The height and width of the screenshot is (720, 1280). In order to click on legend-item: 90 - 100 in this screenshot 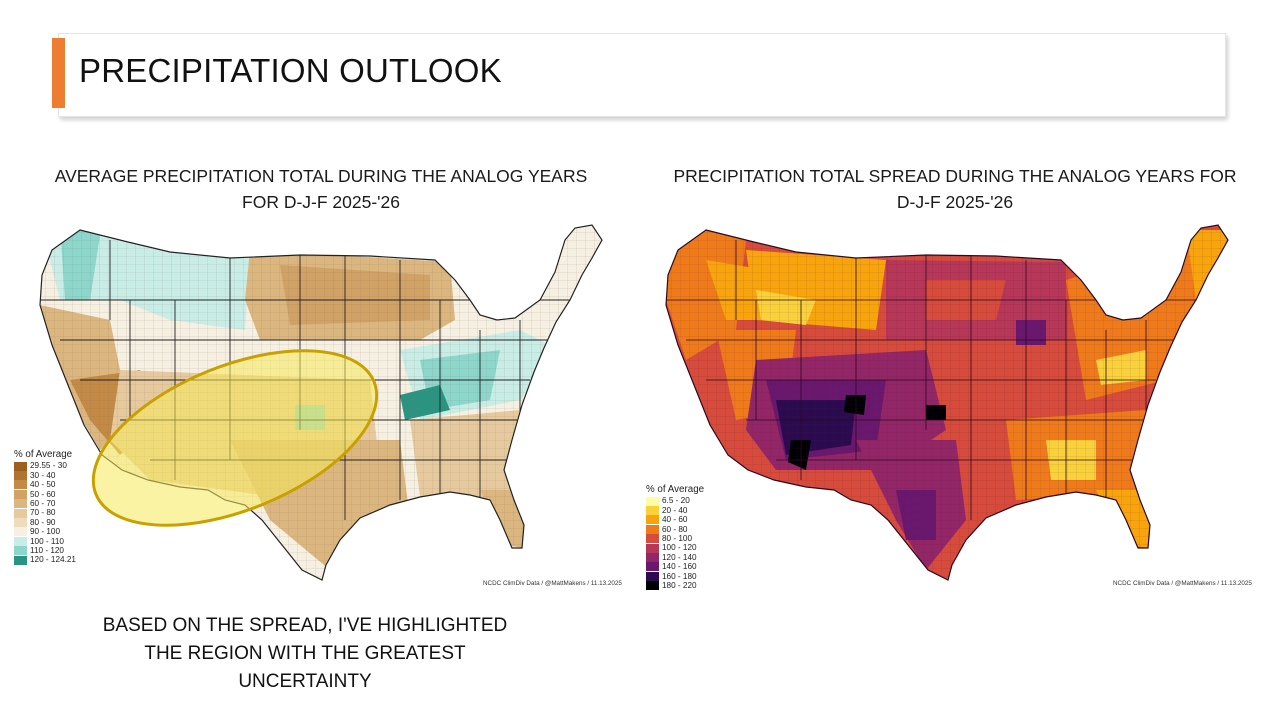, I will do `click(45, 532)`.